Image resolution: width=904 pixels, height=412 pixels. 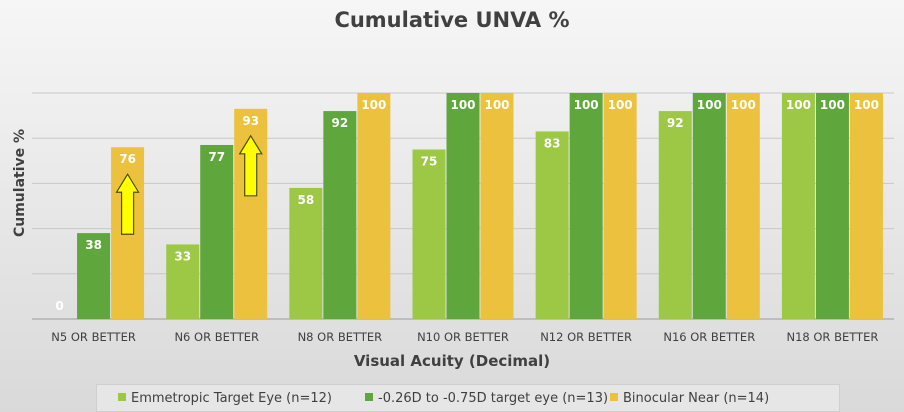 I want to click on x-tick-label: N10 OR BETTER, so click(x=463, y=337).